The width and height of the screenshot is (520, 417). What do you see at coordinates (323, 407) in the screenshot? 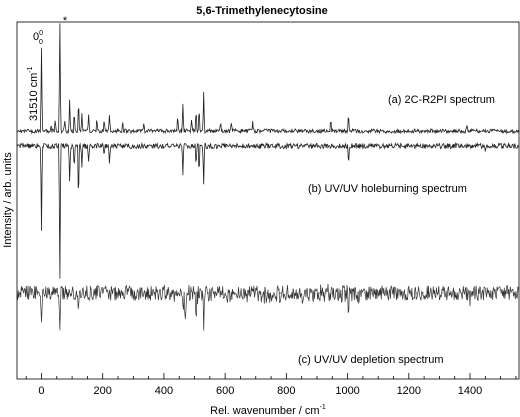
I see `x-axis-label-sup: -1` at bounding box center [323, 407].